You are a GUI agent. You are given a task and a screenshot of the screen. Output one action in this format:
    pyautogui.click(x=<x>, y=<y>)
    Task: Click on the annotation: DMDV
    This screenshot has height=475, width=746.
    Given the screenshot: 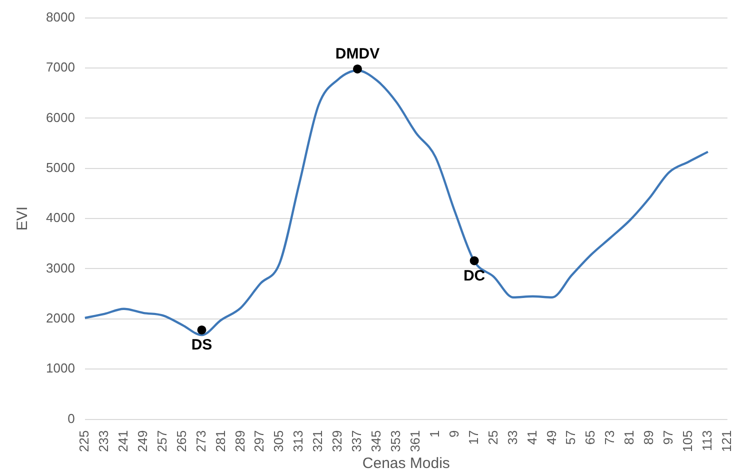 What is the action you would take?
    pyautogui.click(x=357, y=54)
    